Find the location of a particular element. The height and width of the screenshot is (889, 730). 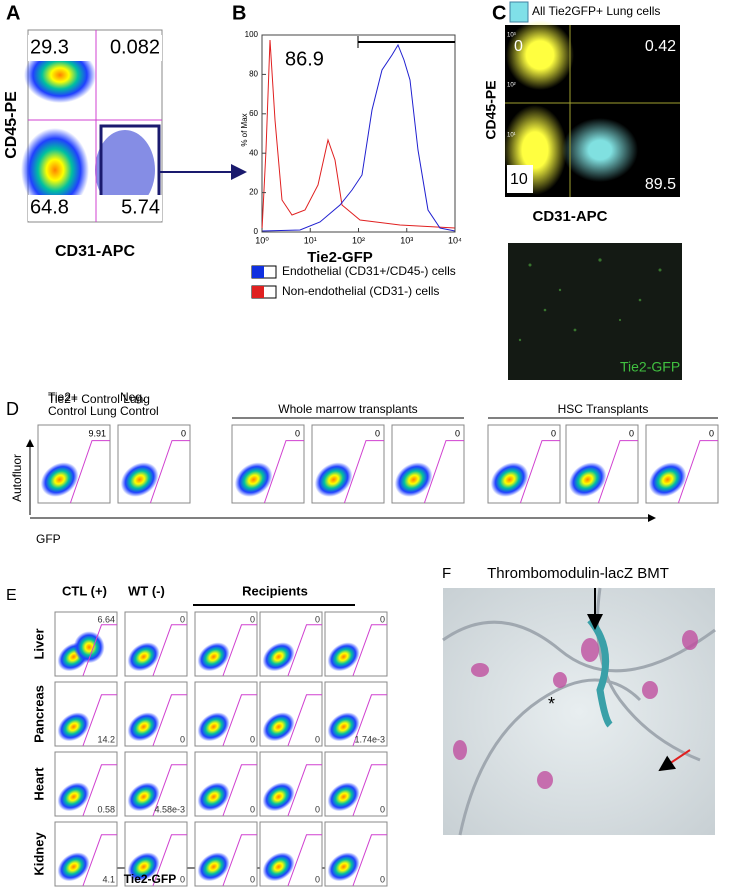

label: 64.8 is located at coordinates (49, 207).